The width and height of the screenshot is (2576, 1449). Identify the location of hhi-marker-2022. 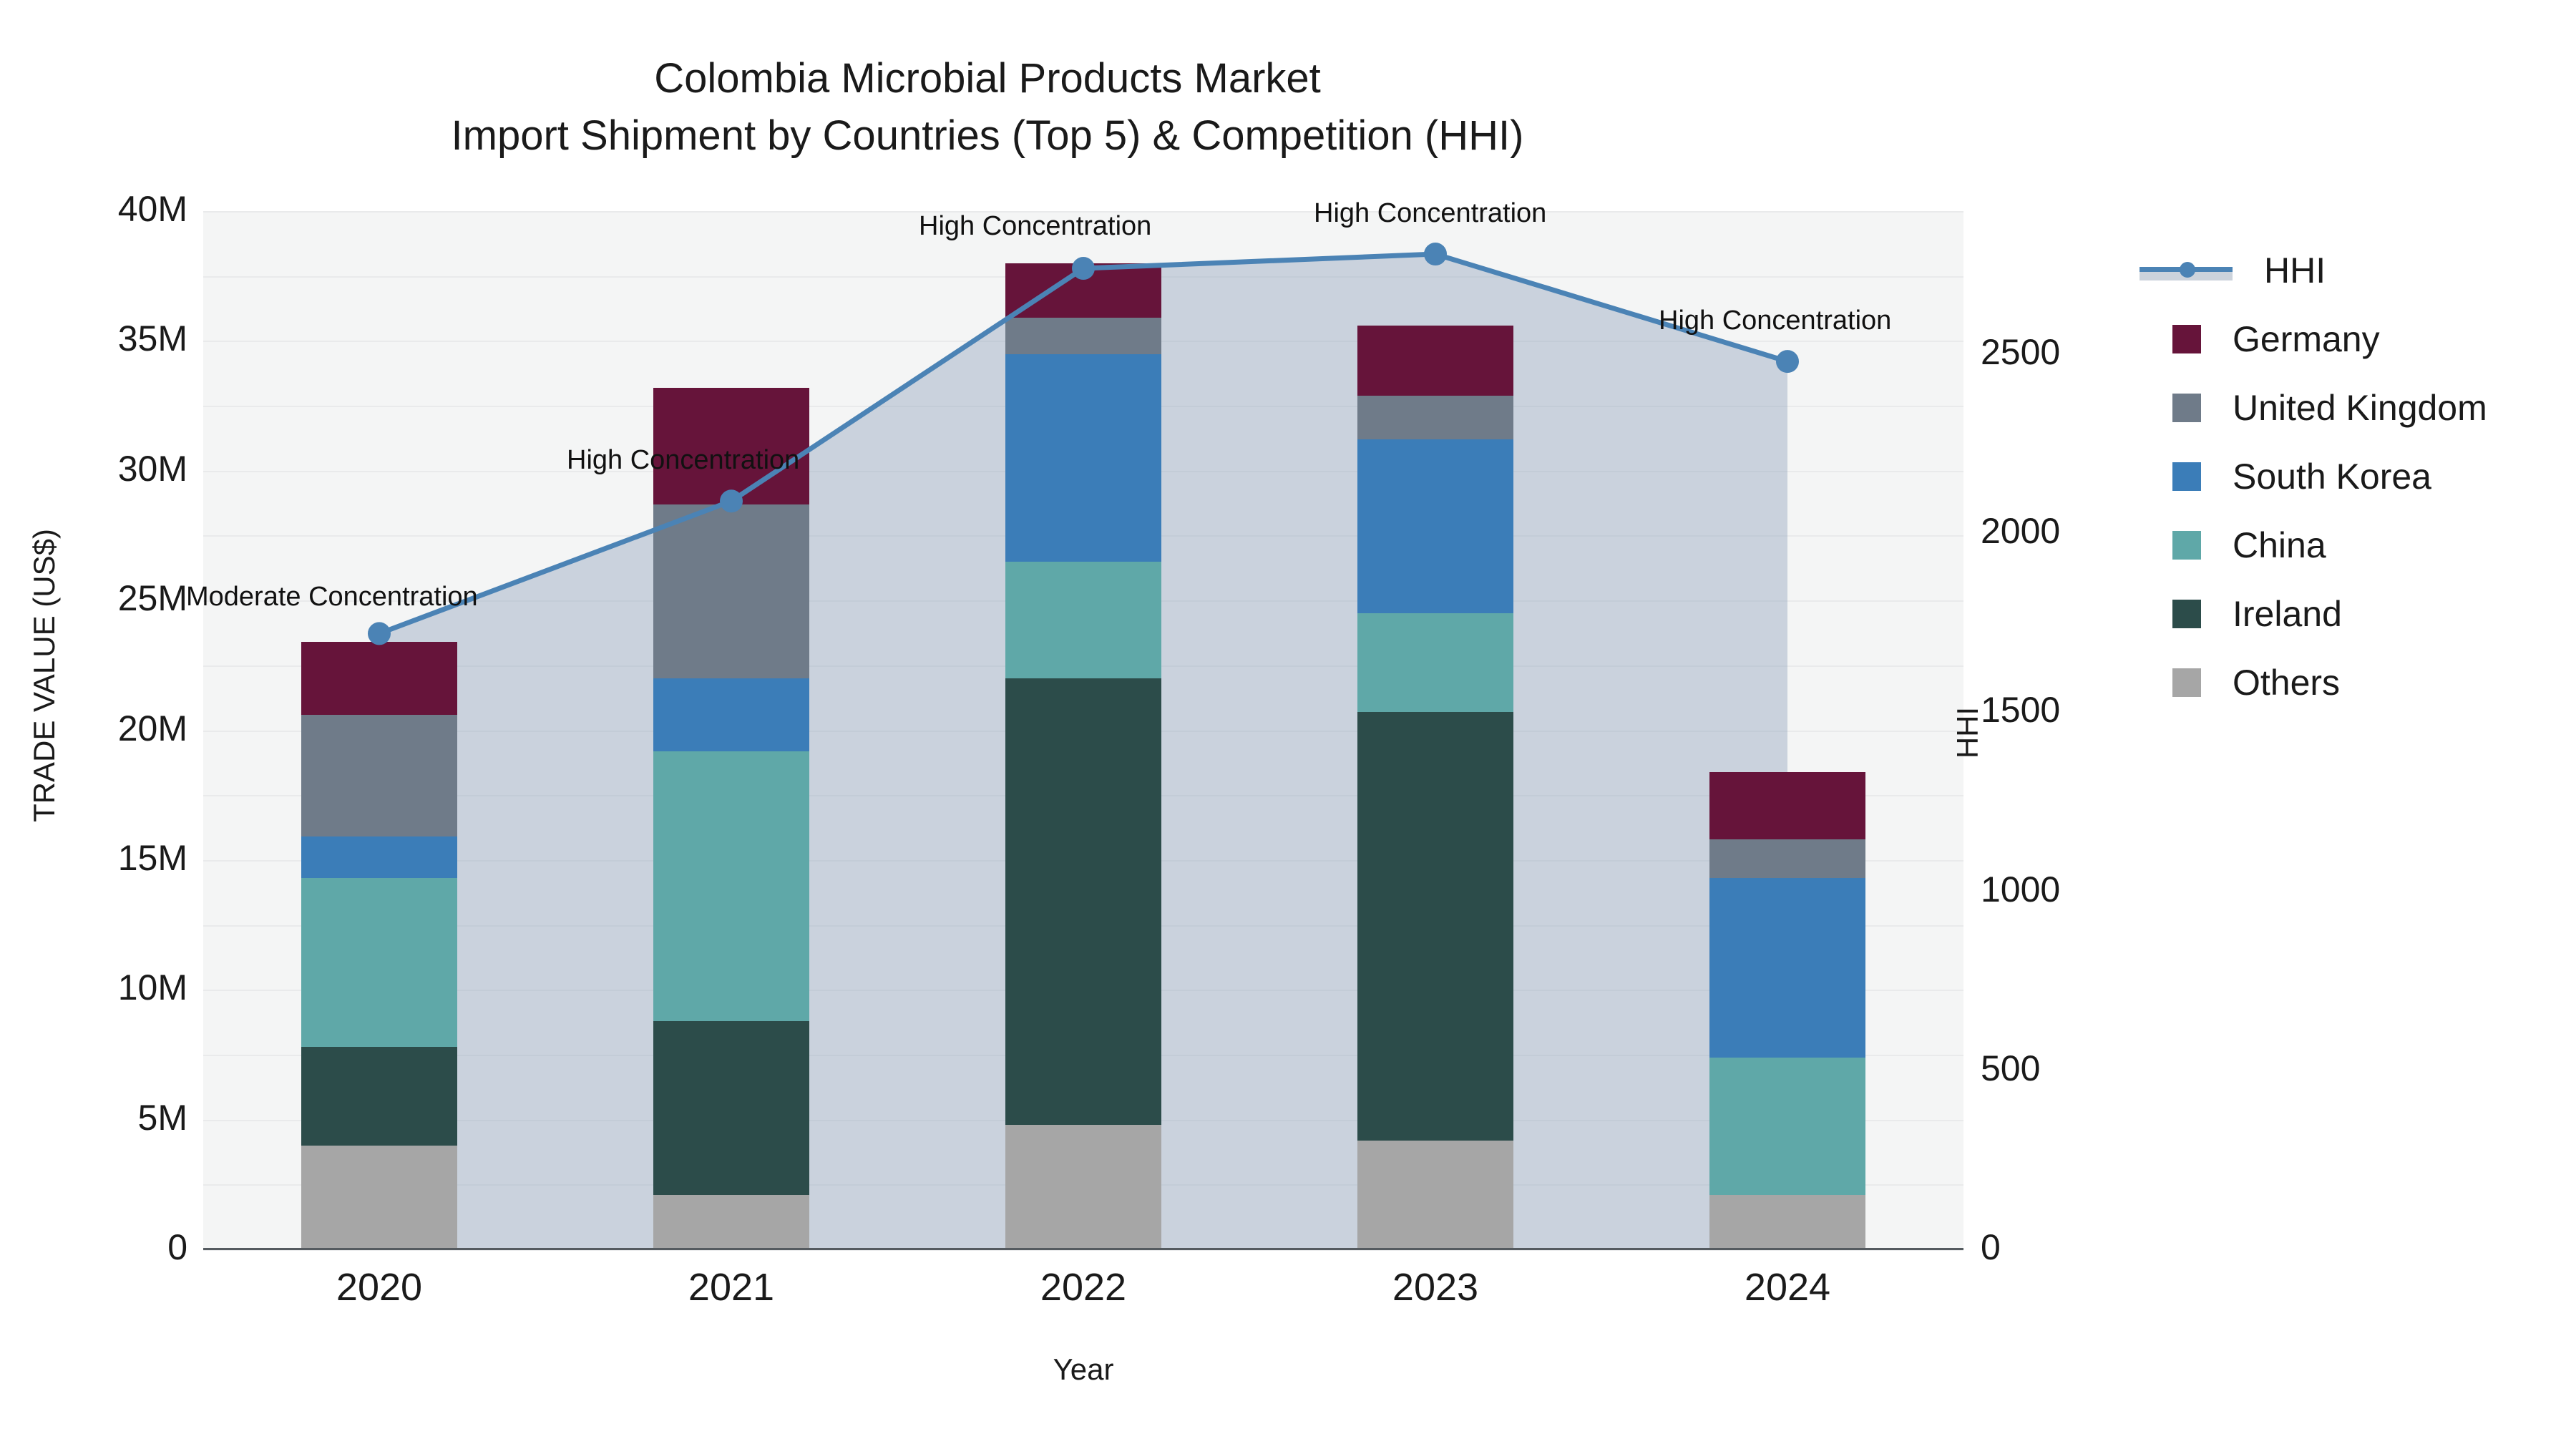
(1083, 268).